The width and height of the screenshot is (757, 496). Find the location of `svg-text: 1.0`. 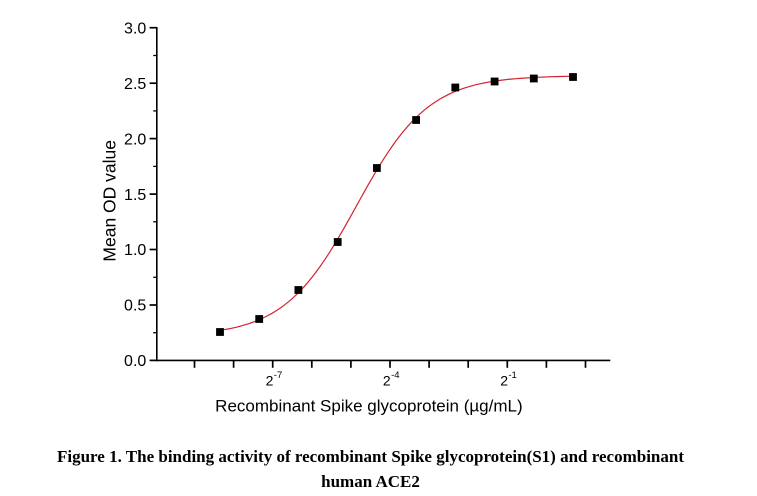

svg-text: 1.0 is located at coordinates (135, 250).